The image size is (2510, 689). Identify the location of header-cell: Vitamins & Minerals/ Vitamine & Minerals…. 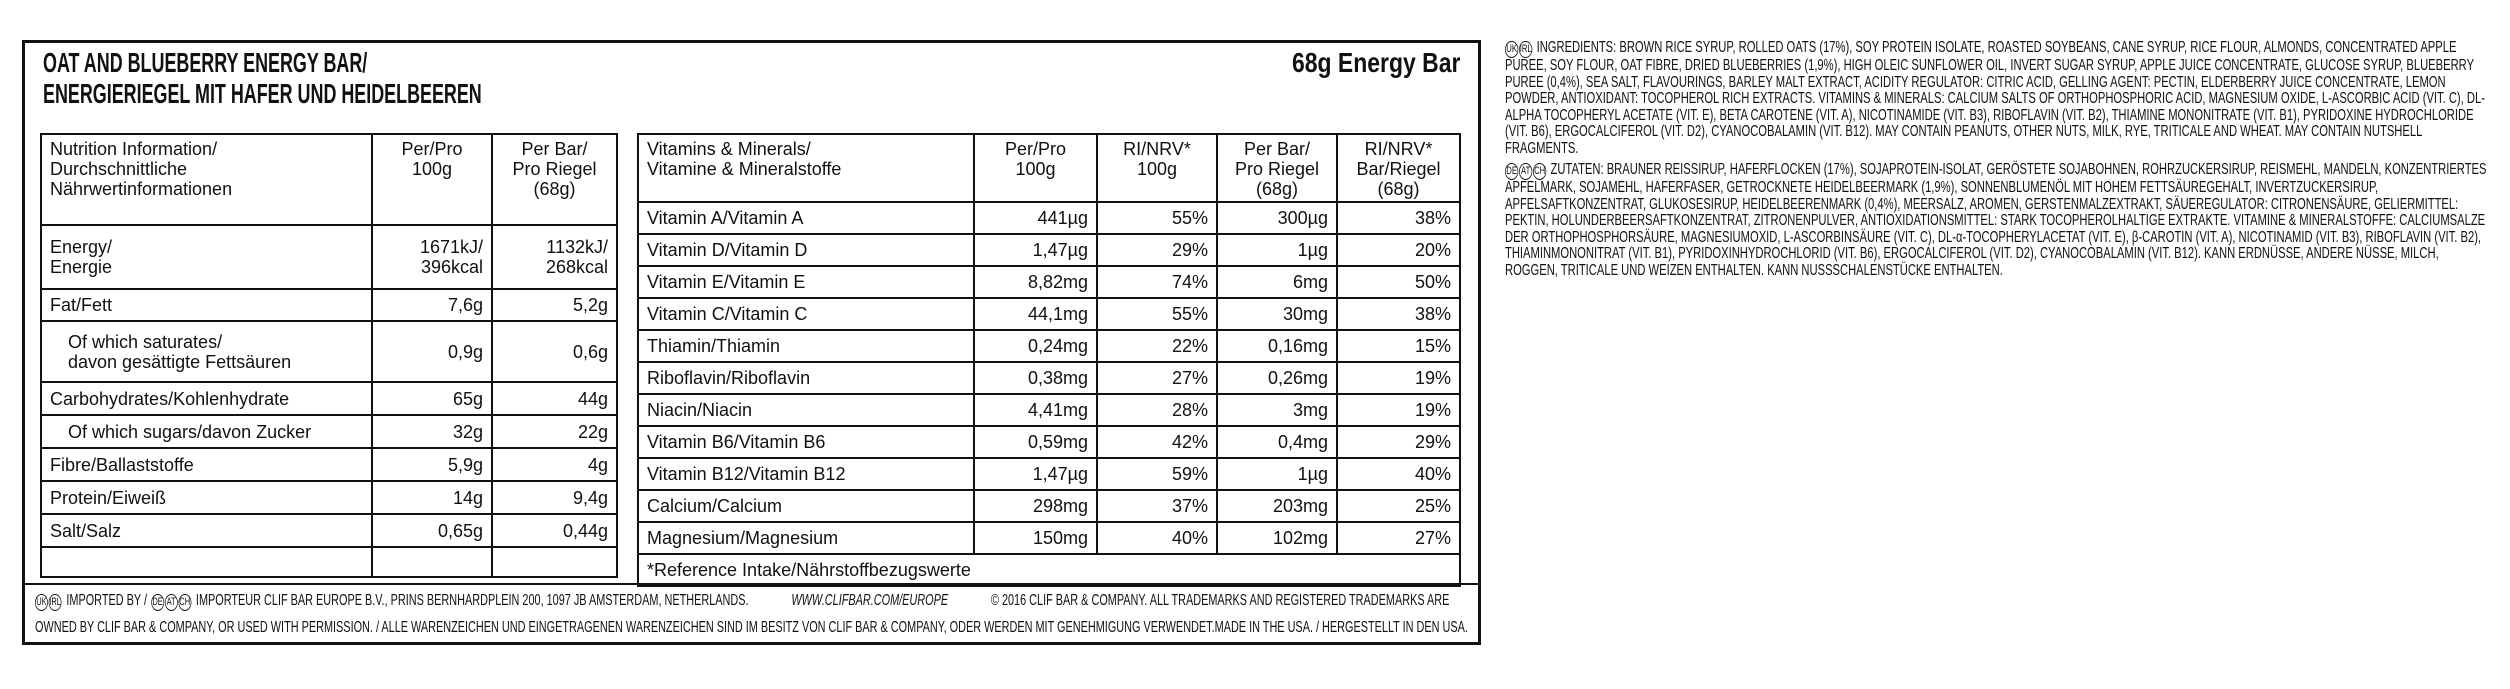
(806, 168).